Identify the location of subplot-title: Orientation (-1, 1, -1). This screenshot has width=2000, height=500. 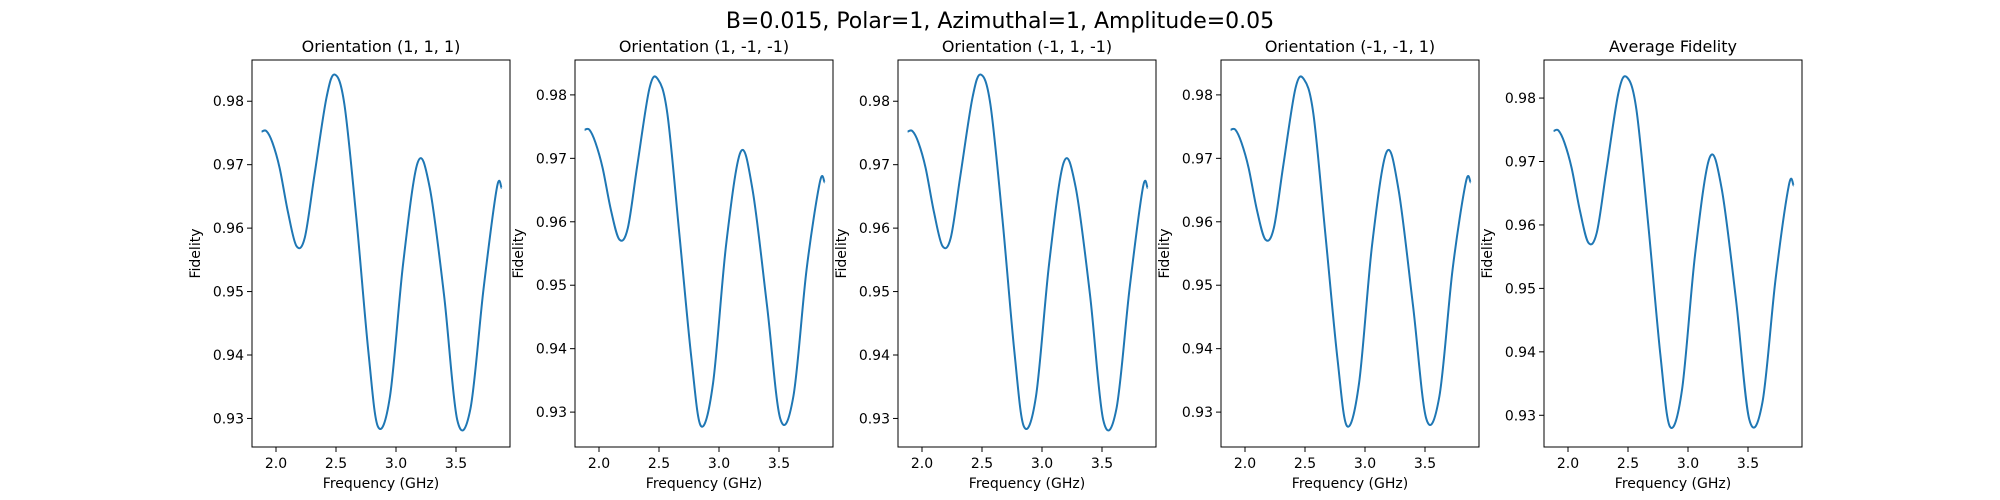
(1027, 46).